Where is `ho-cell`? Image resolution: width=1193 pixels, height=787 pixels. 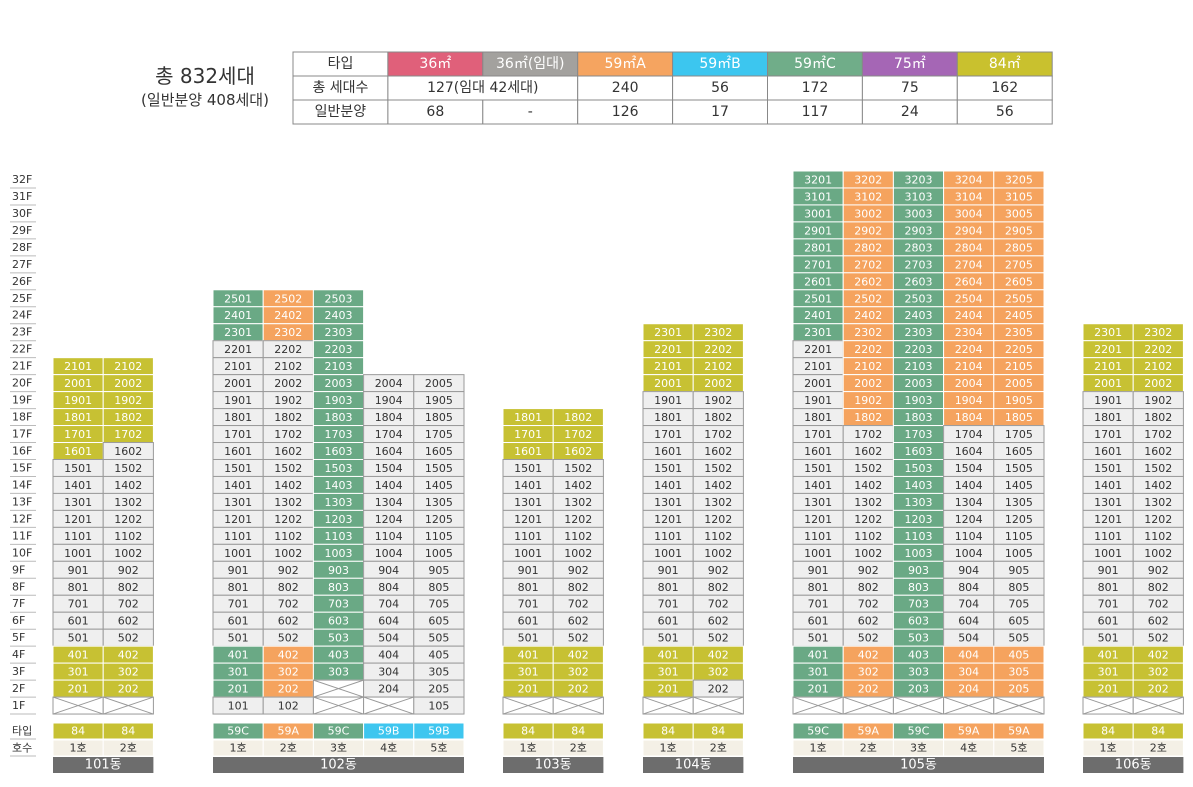 ho-cell is located at coordinates (1019, 748).